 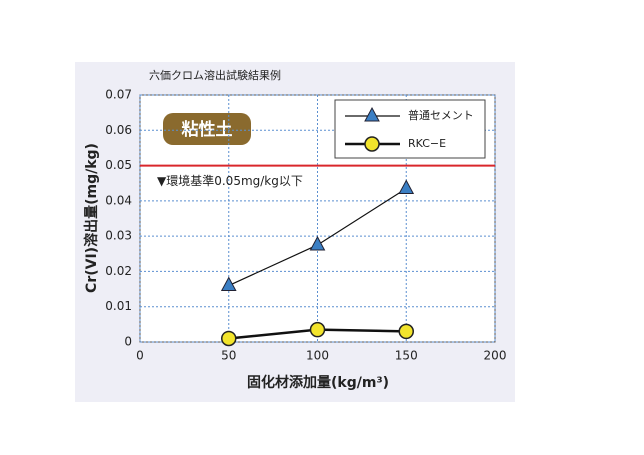 What do you see at coordinates (318, 382) in the screenshot?
I see `x-axis-label: 固化材添加量(kg/m³)` at bounding box center [318, 382].